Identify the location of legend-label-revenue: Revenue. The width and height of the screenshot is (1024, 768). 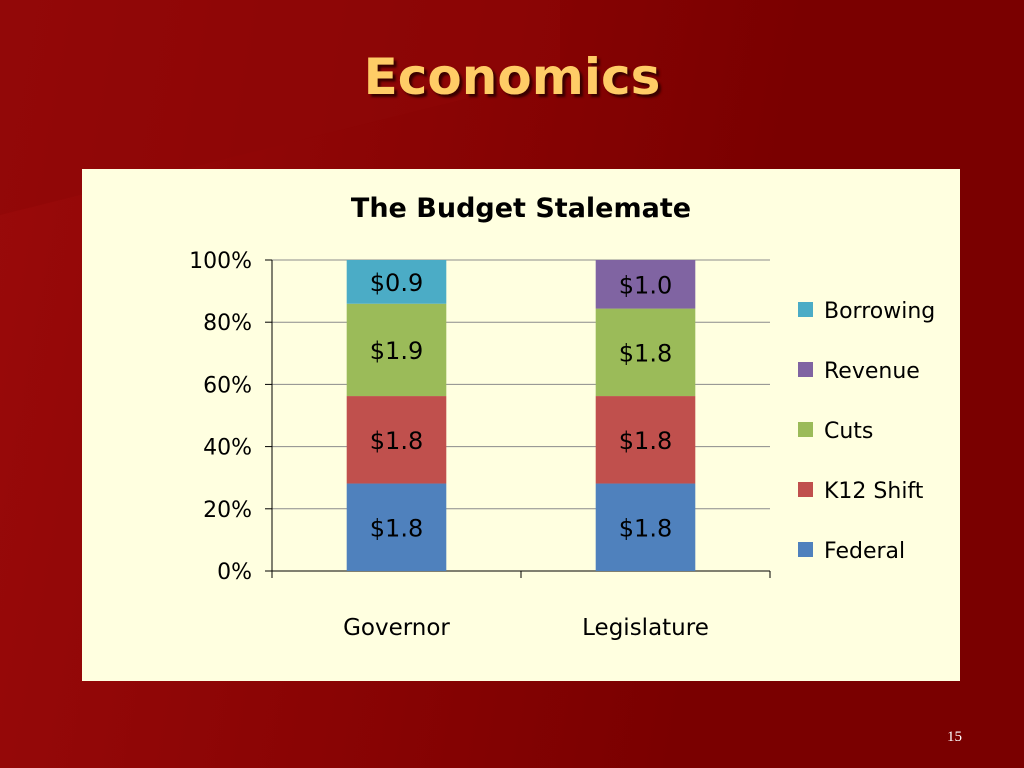
(872, 371).